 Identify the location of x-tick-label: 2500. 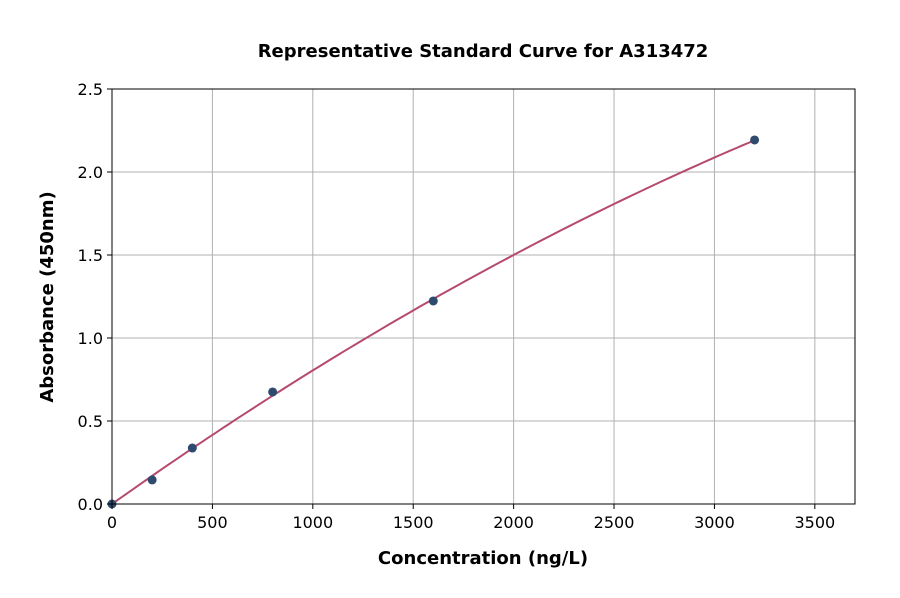
(614, 522).